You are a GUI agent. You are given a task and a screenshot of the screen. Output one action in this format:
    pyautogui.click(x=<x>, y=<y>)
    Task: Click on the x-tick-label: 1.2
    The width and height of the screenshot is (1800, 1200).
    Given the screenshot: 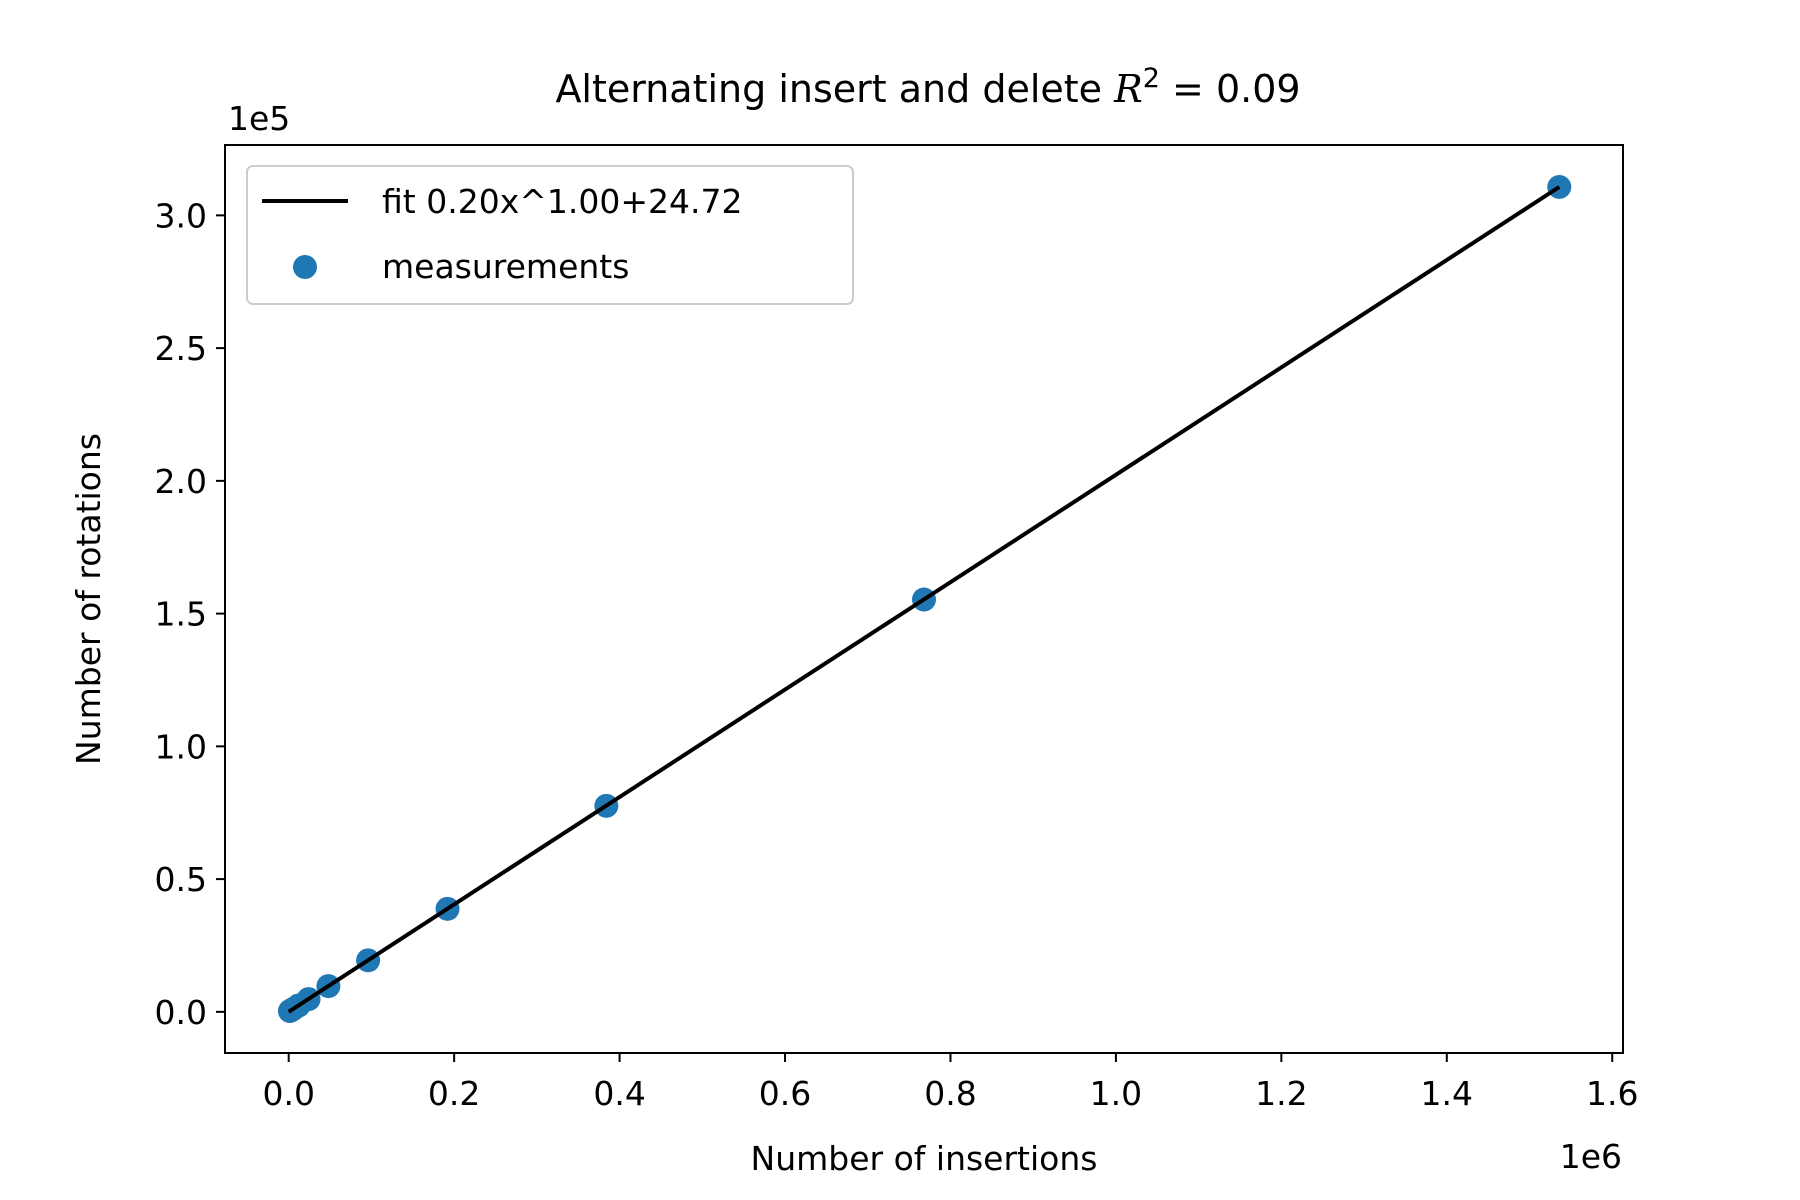 What is the action you would take?
    pyautogui.click(x=1281, y=1093)
    